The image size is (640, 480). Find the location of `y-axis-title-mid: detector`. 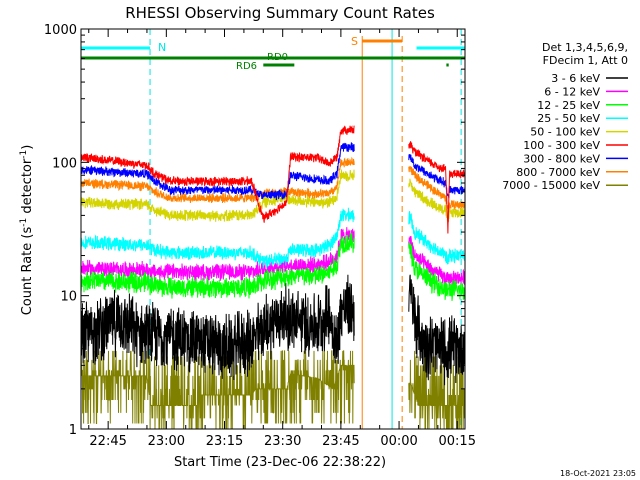

y-axis-title-mid: detector is located at coordinates (27, 188).